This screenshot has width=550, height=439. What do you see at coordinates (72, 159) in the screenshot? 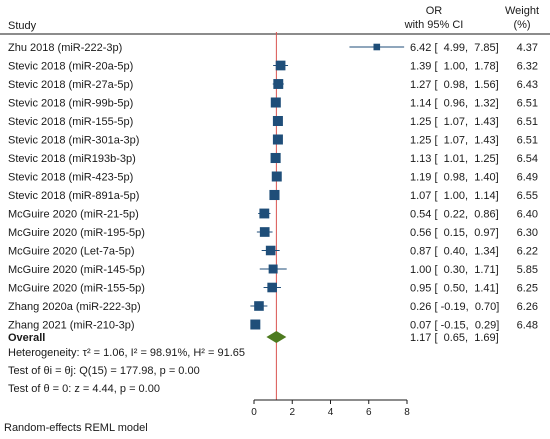
I see `study-label: Stevic 2018 (miR193b-3p)` at bounding box center [72, 159].